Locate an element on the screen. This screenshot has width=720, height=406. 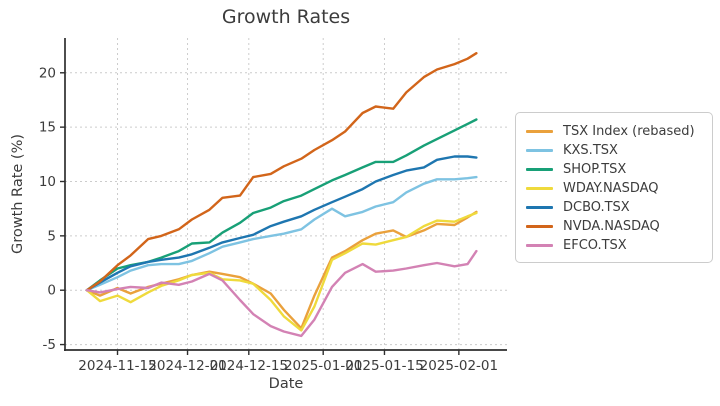
x-tick-label: 2025-01-01 is located at coordinates (323, 366).